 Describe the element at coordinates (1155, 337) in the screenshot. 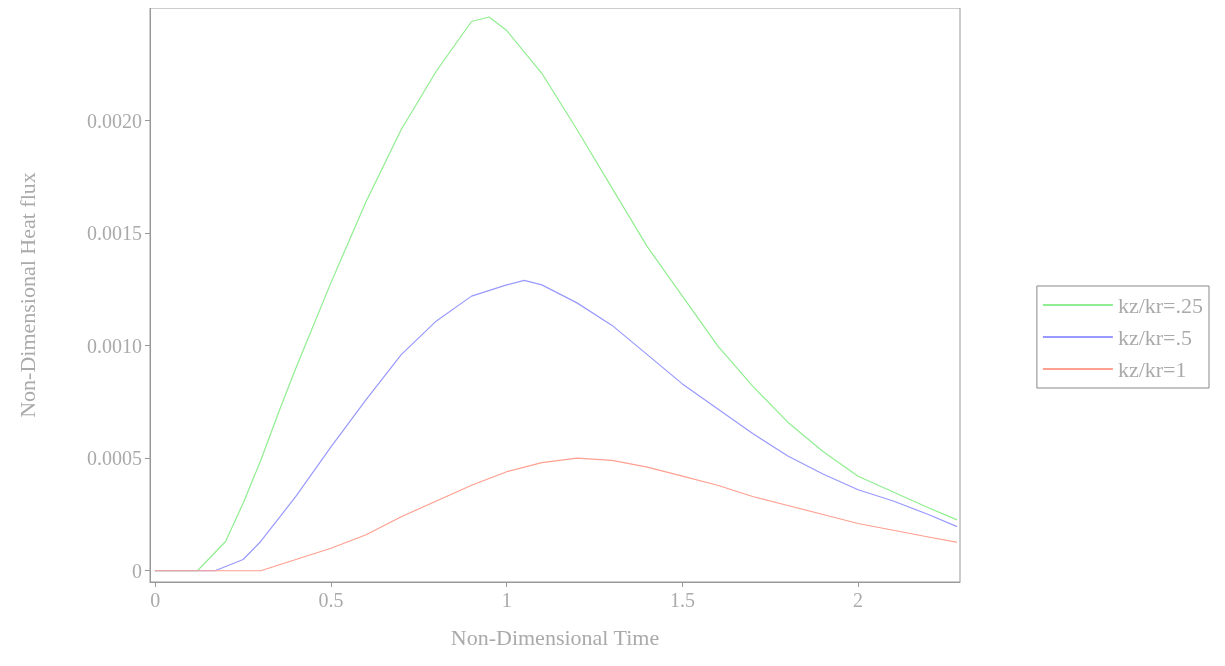

I see `legend-label: kz/kr=.5` at that location.